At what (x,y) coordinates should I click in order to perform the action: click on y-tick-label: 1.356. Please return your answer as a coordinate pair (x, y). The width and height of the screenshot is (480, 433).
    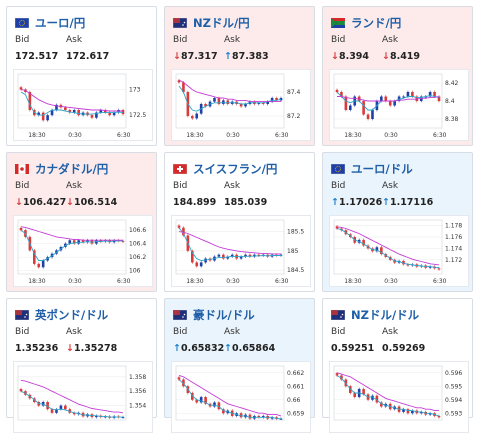
    Looking at the image, I should click on (137, 391).